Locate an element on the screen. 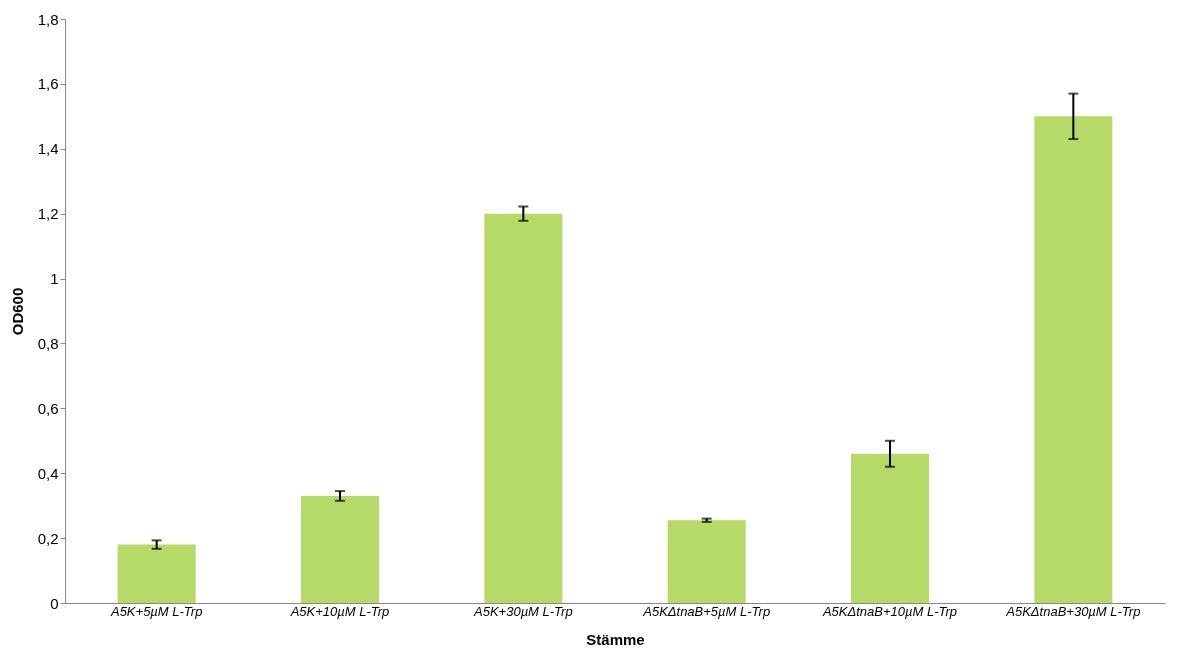 This screenshot has height=669, width=1190. x-tick-label: A5K+30µM L-Trp is located at coordinates (523, 611).